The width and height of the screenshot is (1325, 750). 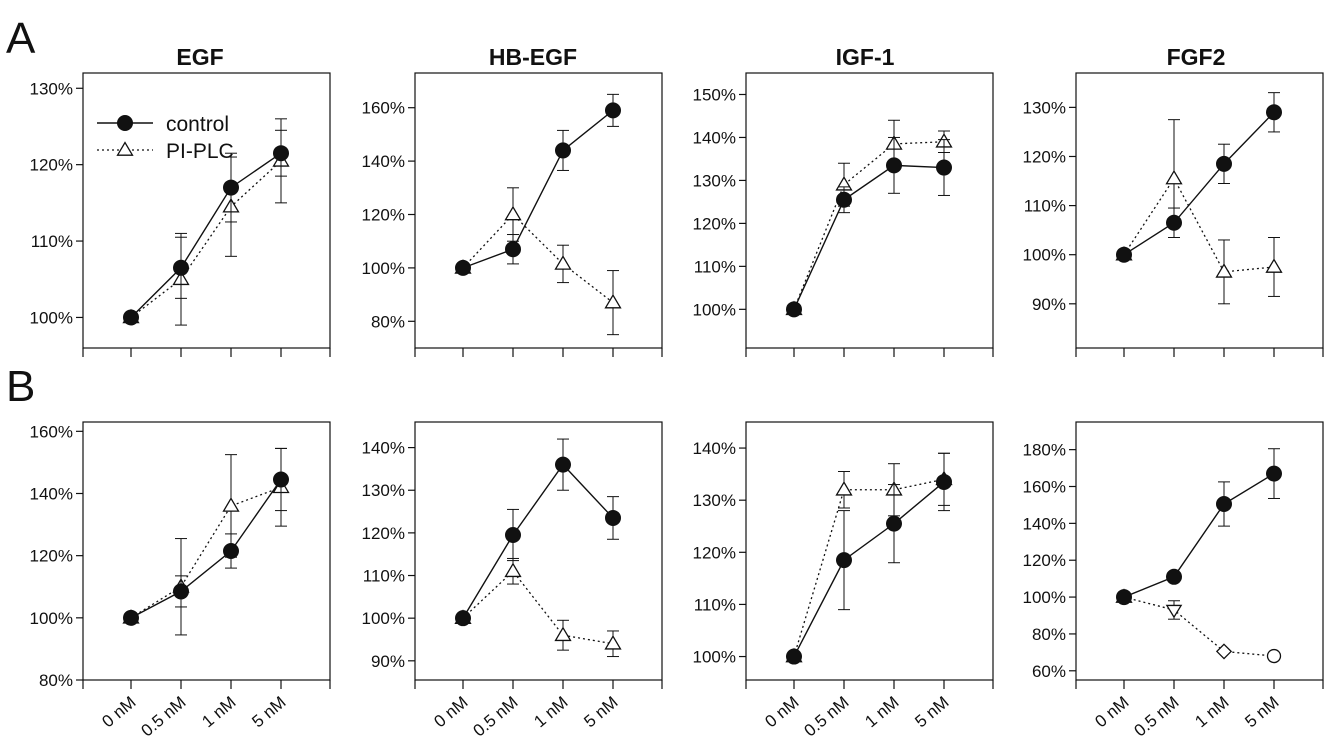 I want to click on y-tick-label: 180%, so click(x=1044, y=450).